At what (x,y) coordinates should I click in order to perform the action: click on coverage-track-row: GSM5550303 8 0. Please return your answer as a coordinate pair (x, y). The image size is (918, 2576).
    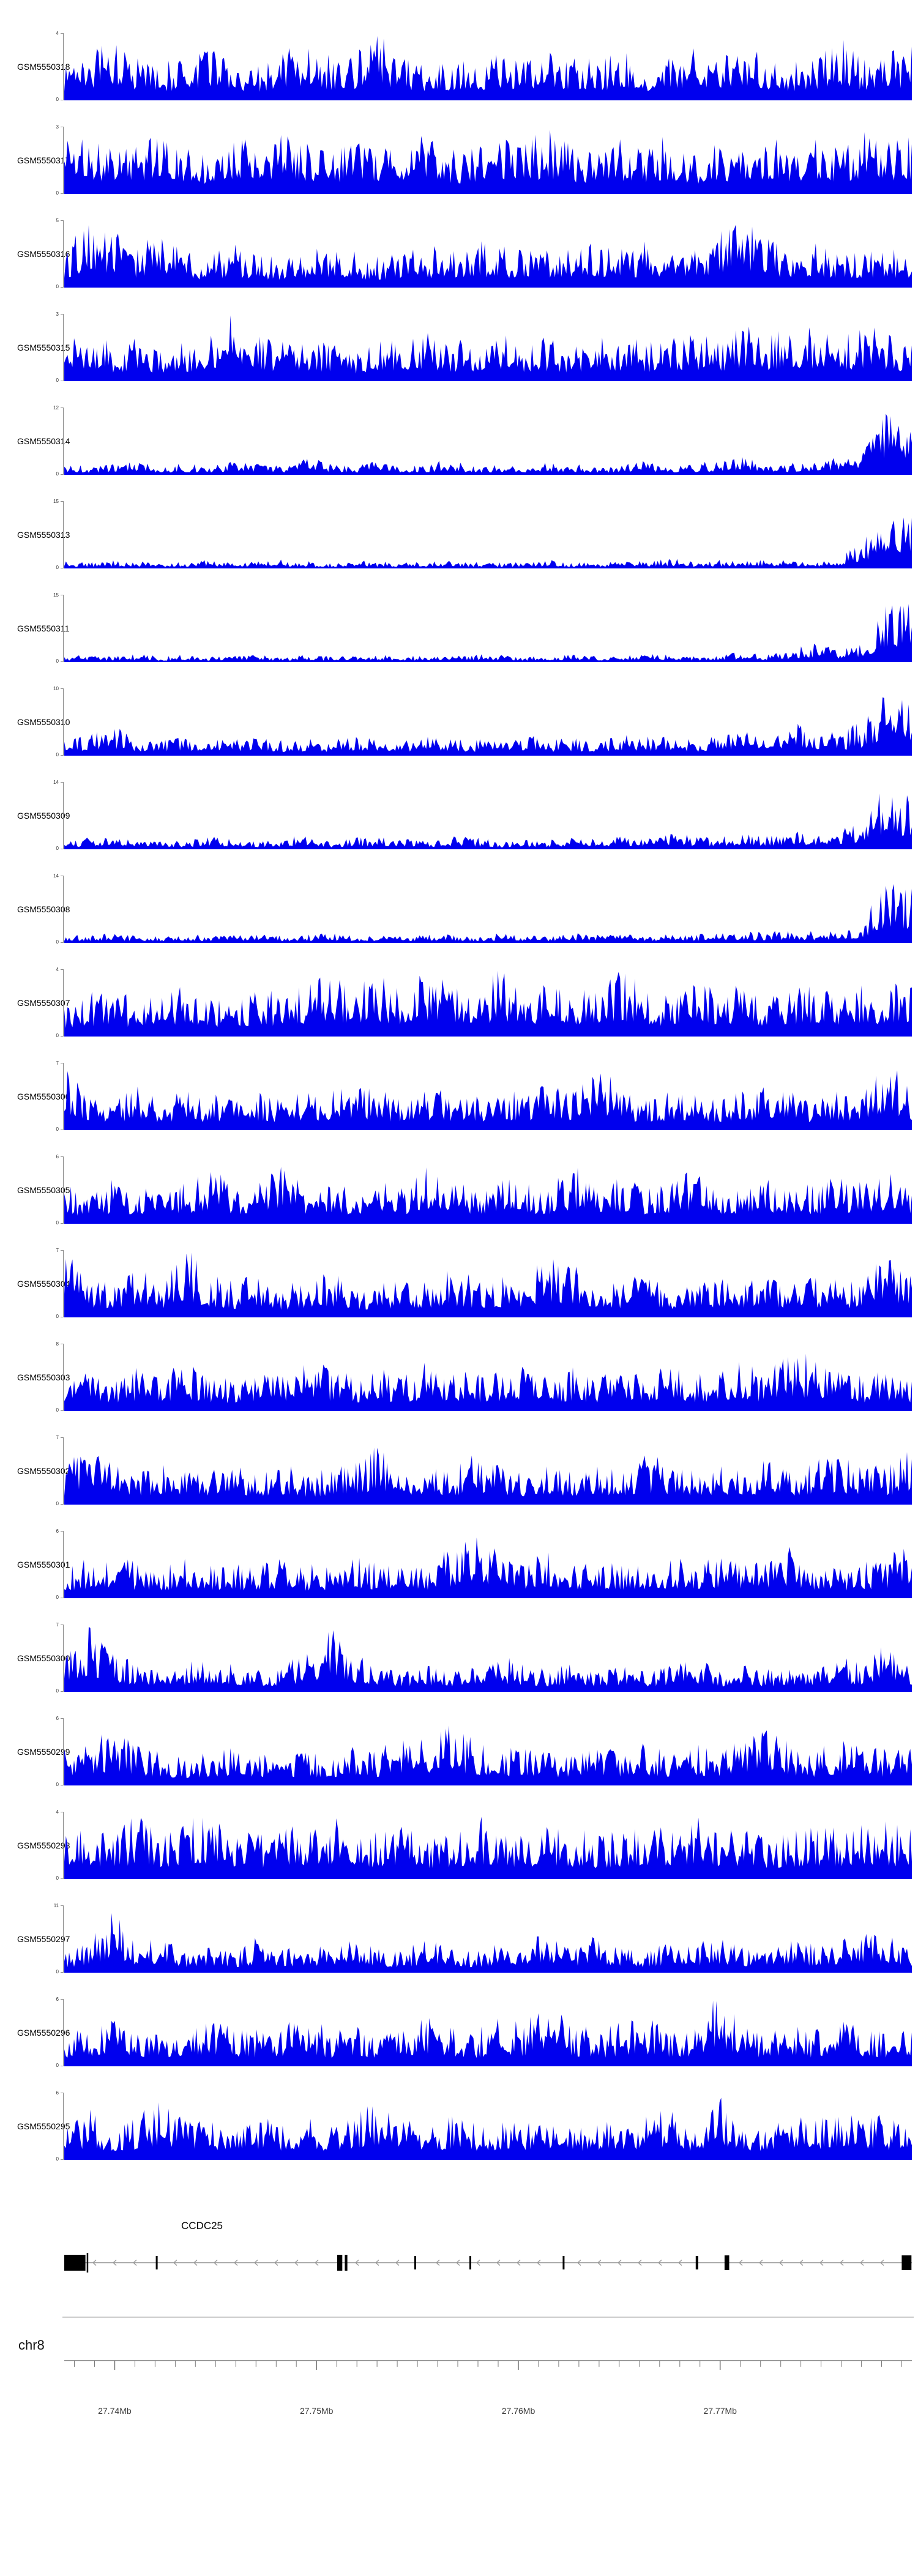
    Looking at the image, I should click on (459, 1376).